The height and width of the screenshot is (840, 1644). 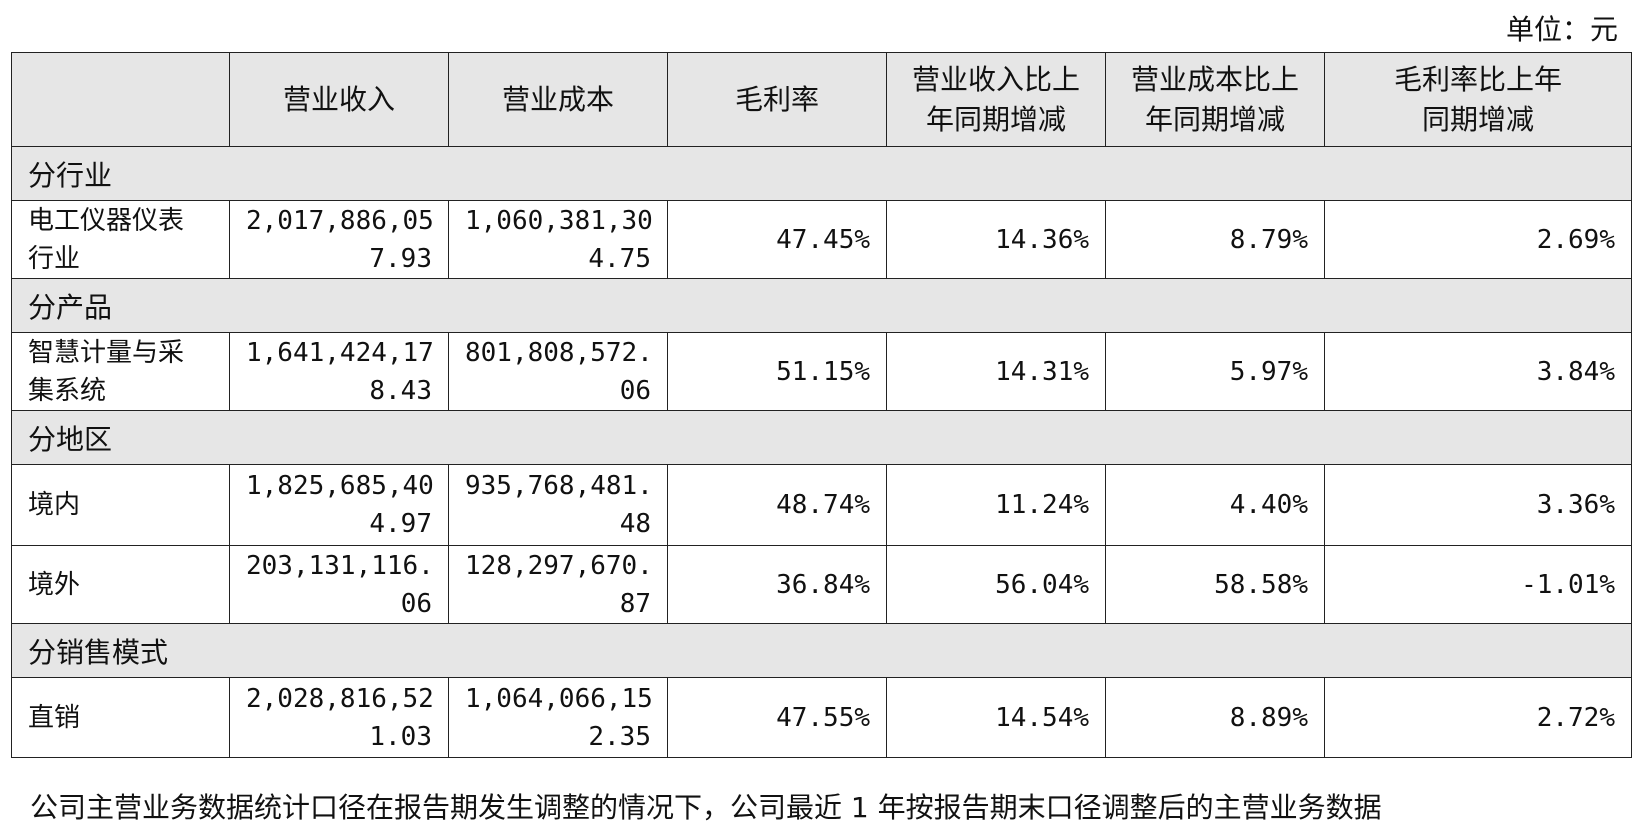 I want to click on cost-line2: 2.35, so click(x=619, y=736).